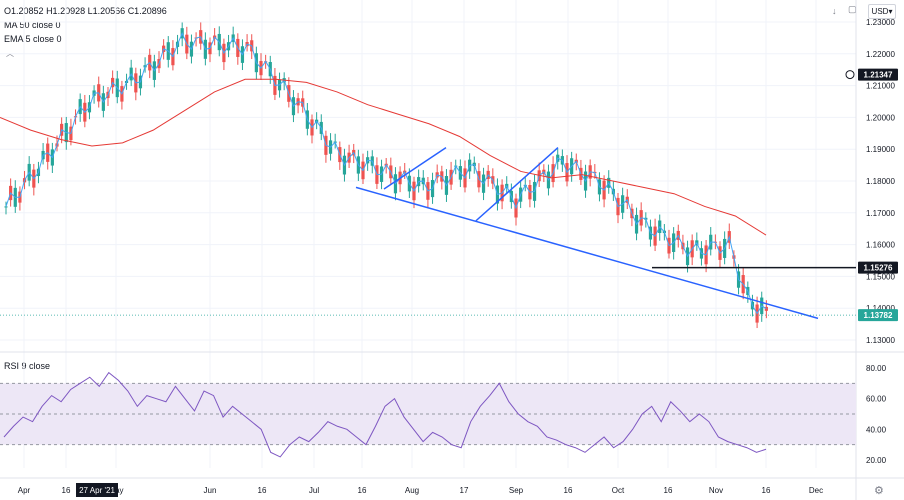 Image resolution: width=904 pixels, height=500 pixels. Describe the element at coordinates (880, 276) in the screenshot. I see `price-tick-label: 1.15000` at that location.